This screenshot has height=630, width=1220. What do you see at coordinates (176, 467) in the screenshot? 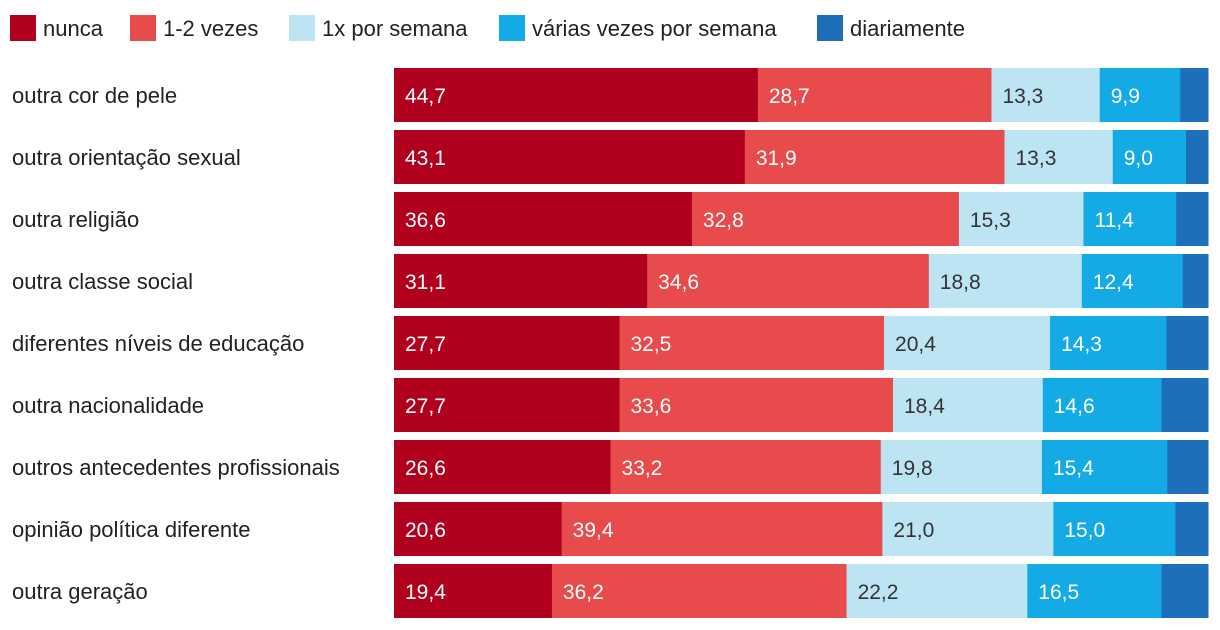
I see `category-label: outros antecedentes profissionais` at bounding box center [176, 467].